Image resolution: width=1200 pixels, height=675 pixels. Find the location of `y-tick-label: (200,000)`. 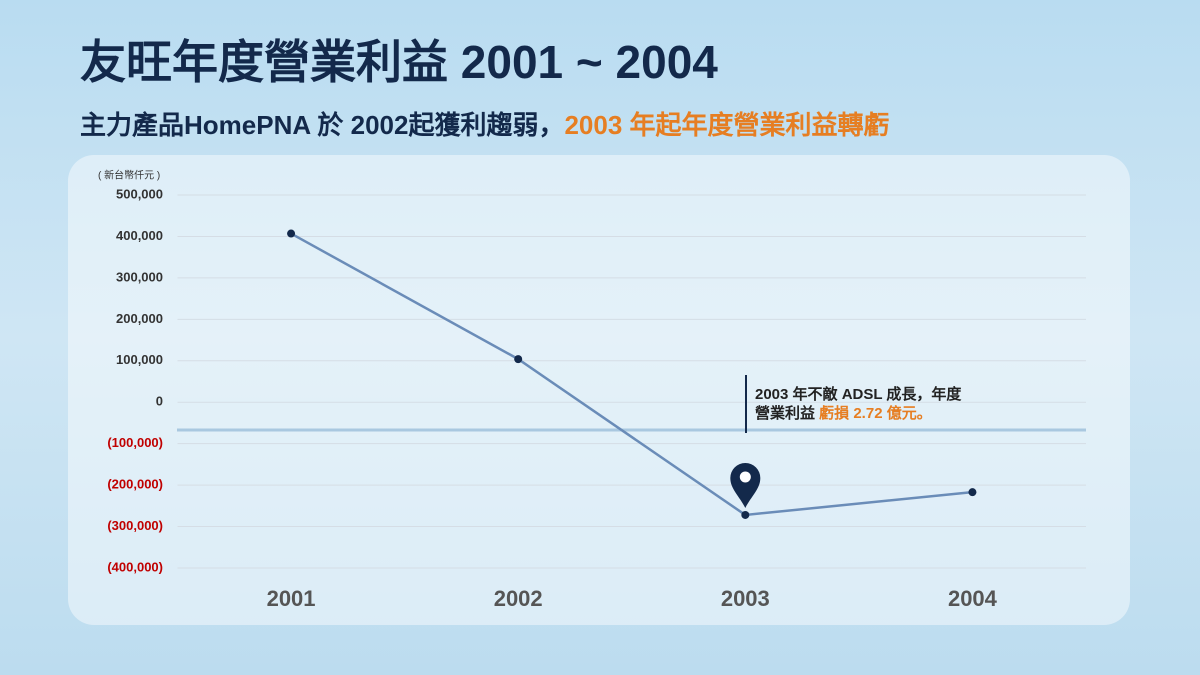

y-tick-label: (200,000) is located at coordinates (135, 484).